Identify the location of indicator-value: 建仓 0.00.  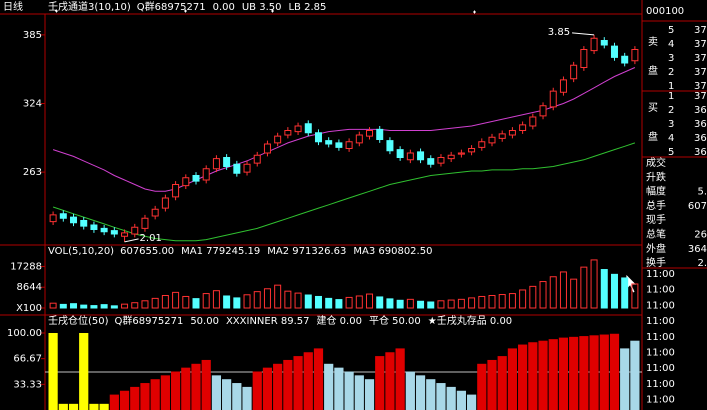
(339, 320).